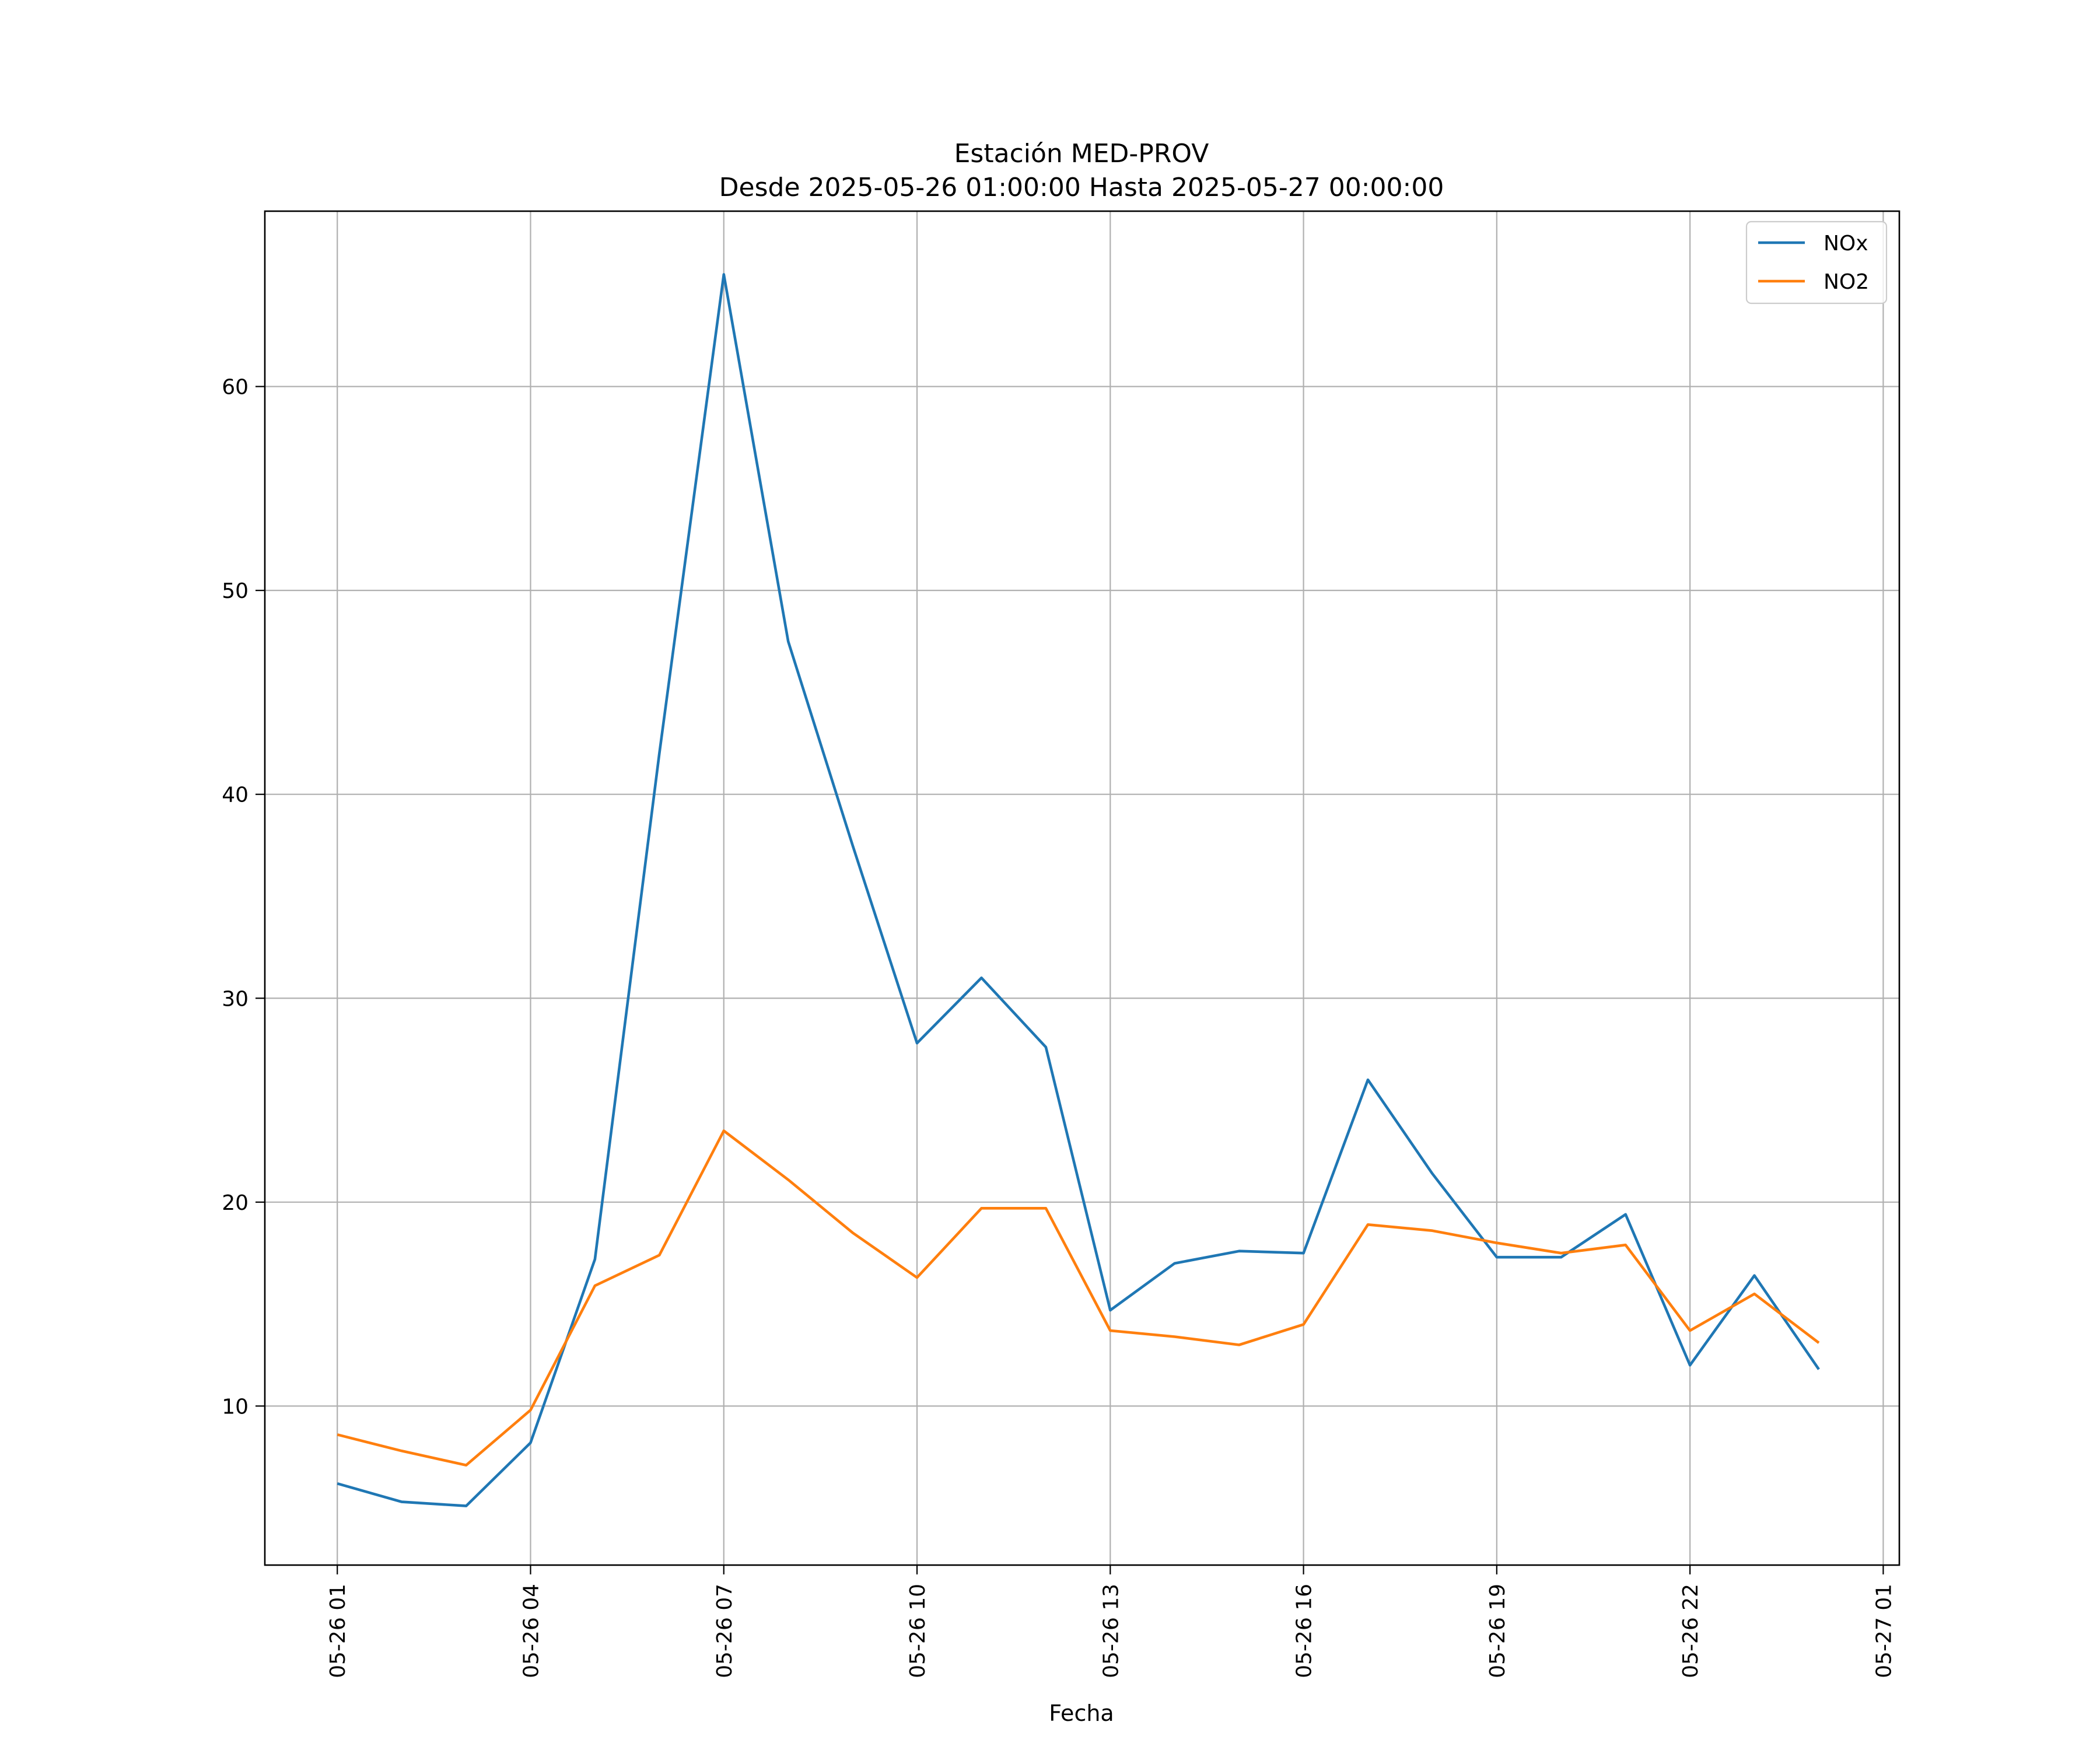  I want to click on x-tick-label: 05-26 22, so click(1691, 1631).